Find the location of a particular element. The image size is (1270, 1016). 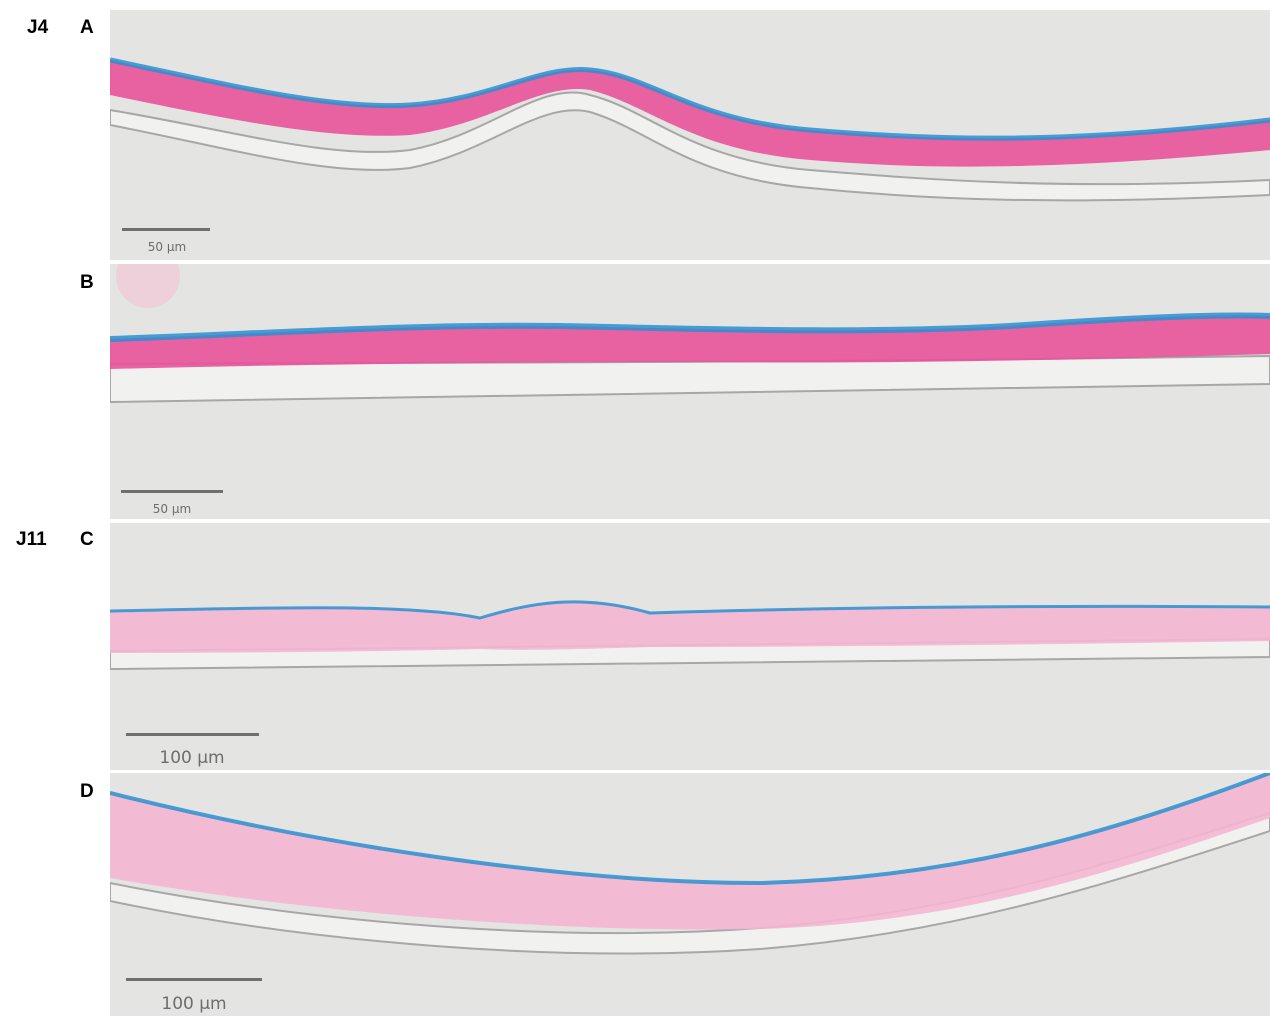

panel-label-b: B is located at coordinates (87, 282).